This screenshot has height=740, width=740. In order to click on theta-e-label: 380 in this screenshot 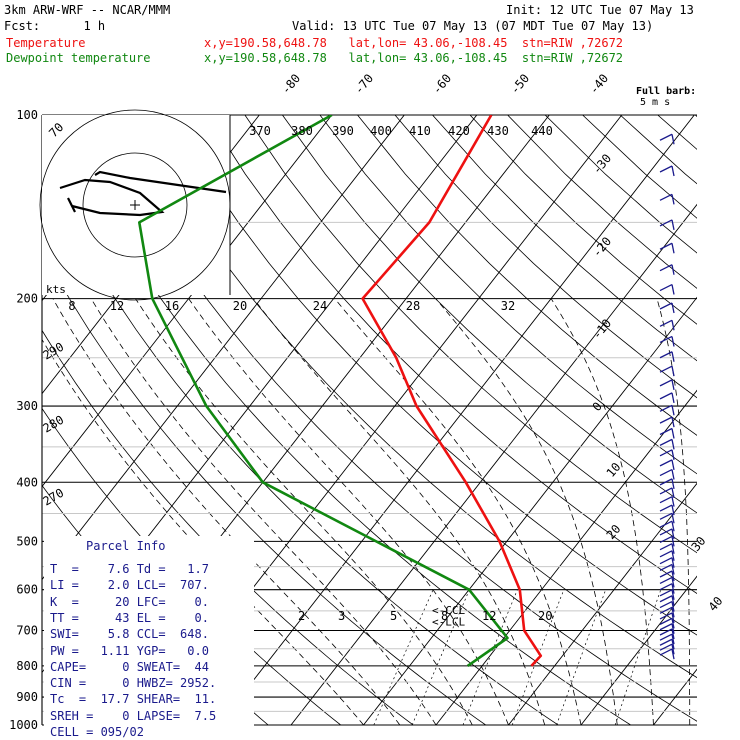, I will do `click(302, 131)`.